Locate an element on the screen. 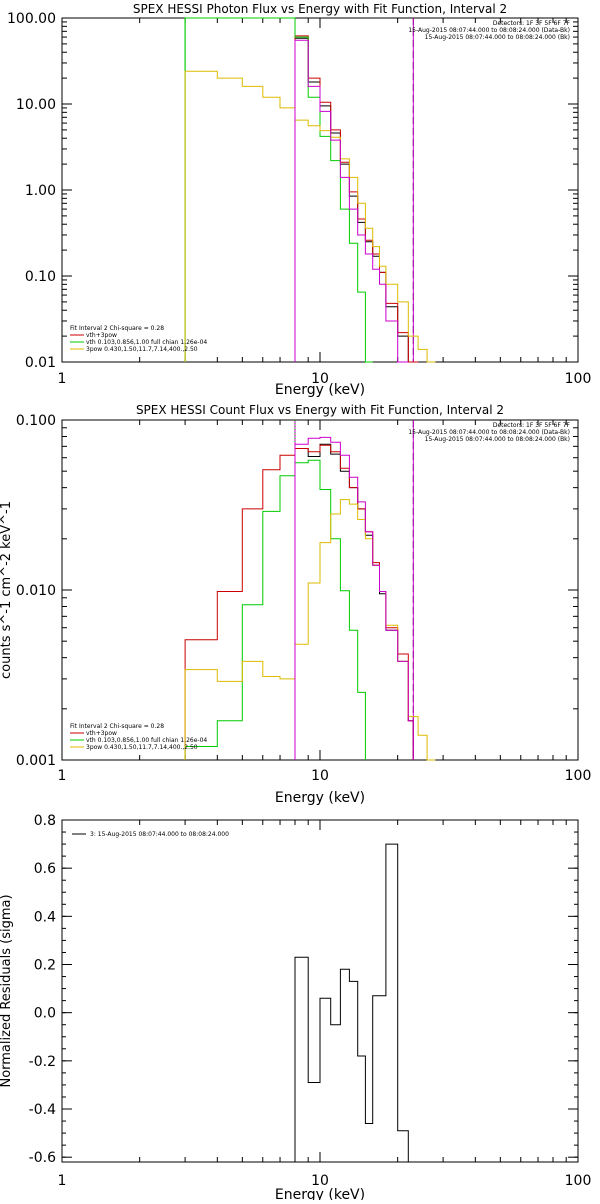 The width and height of the screenshot is (600, 1204). y-tick-label: 1.00 is located at coordinates (40, 191).